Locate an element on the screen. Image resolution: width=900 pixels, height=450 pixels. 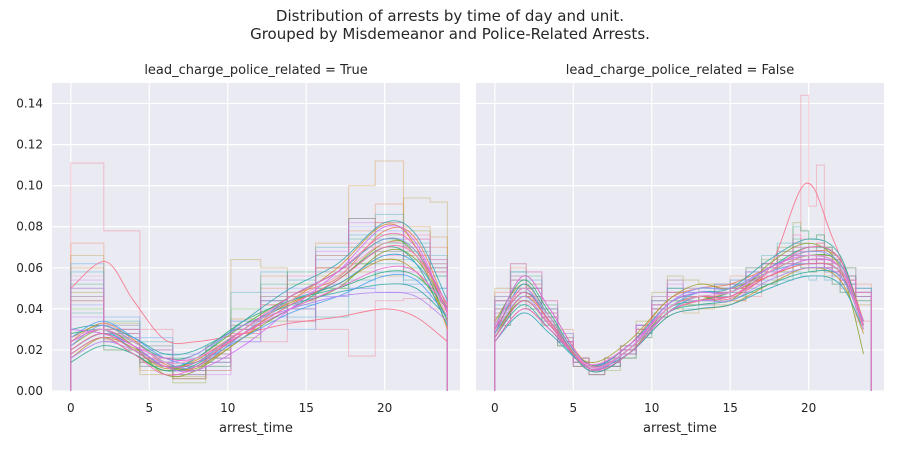
y-tick-label: 0.06 is located at coordinates (29, 268).